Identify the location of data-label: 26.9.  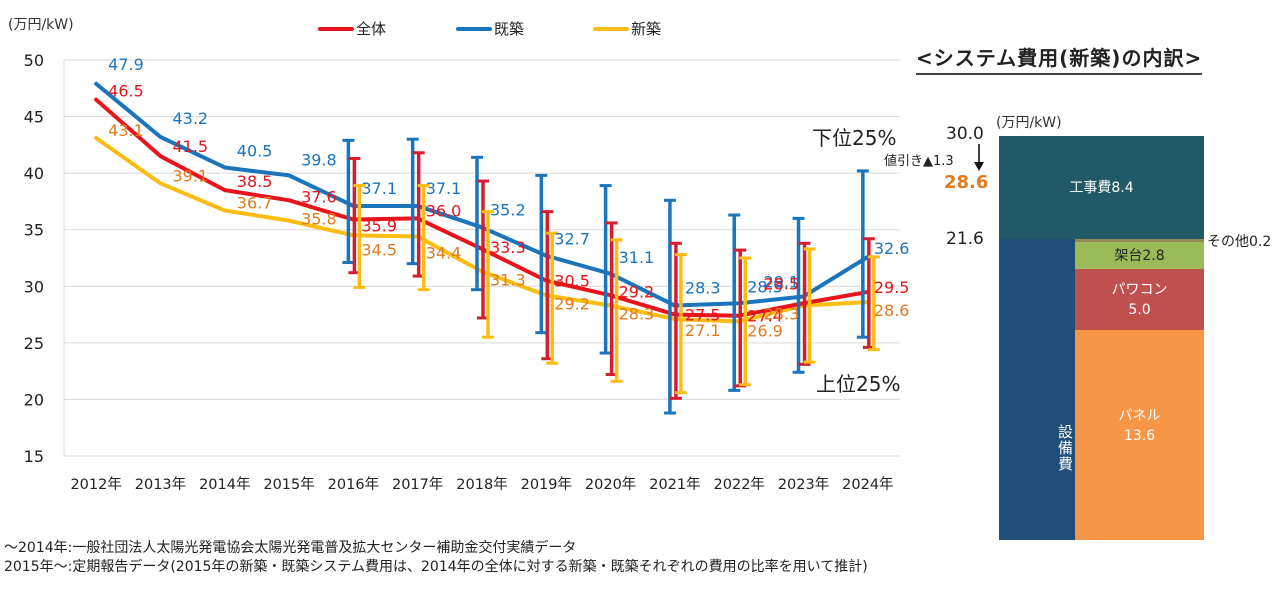
(765, 330).